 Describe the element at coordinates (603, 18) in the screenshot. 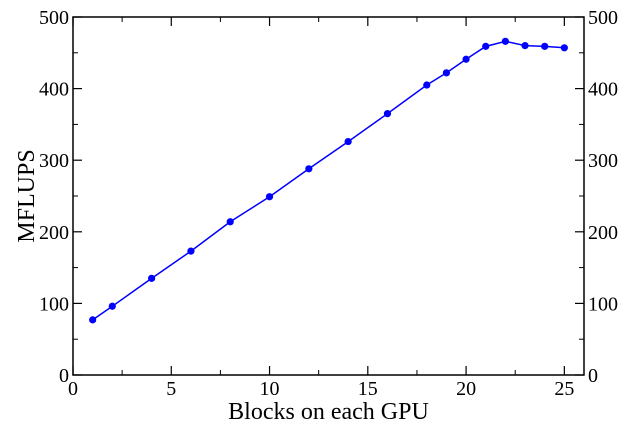

I see `y-tick-label-right: 500` at that location.